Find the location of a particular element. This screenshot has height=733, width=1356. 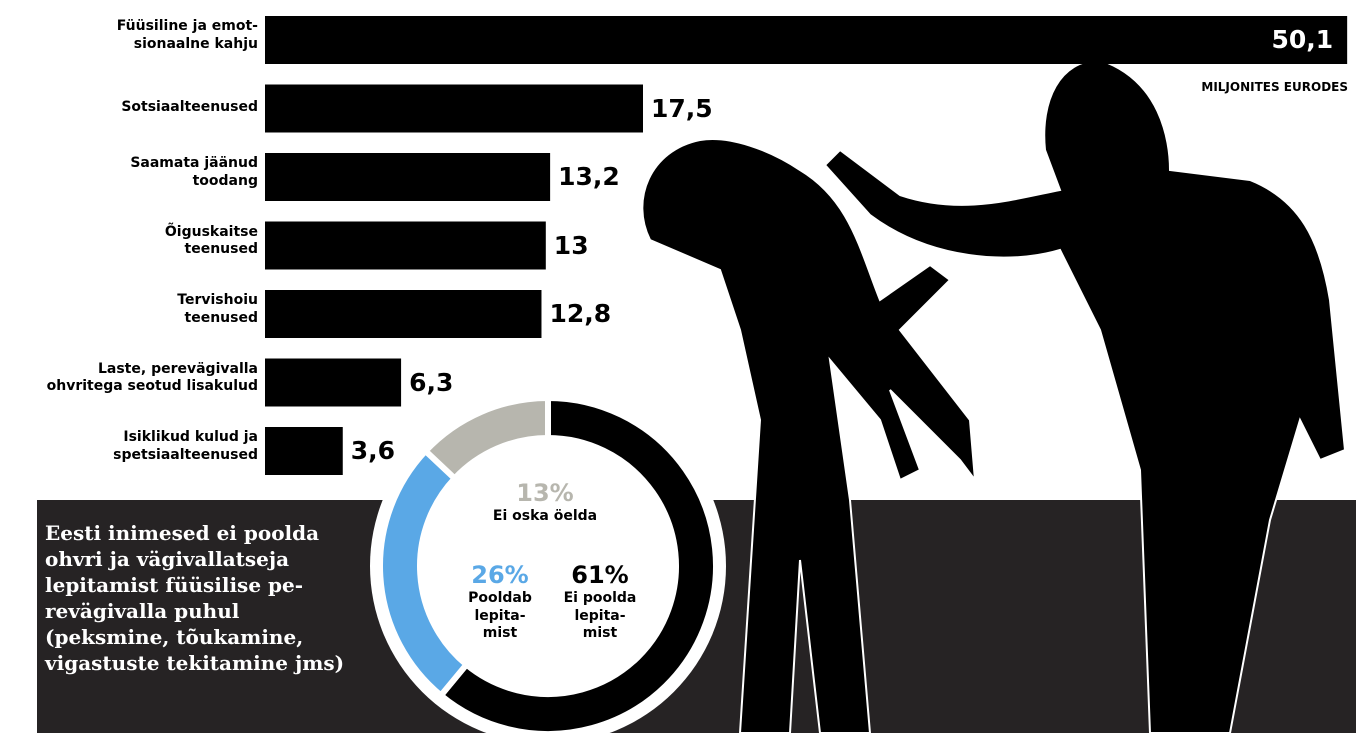

value-label: 12,8 is located at coordinates (580, 313).